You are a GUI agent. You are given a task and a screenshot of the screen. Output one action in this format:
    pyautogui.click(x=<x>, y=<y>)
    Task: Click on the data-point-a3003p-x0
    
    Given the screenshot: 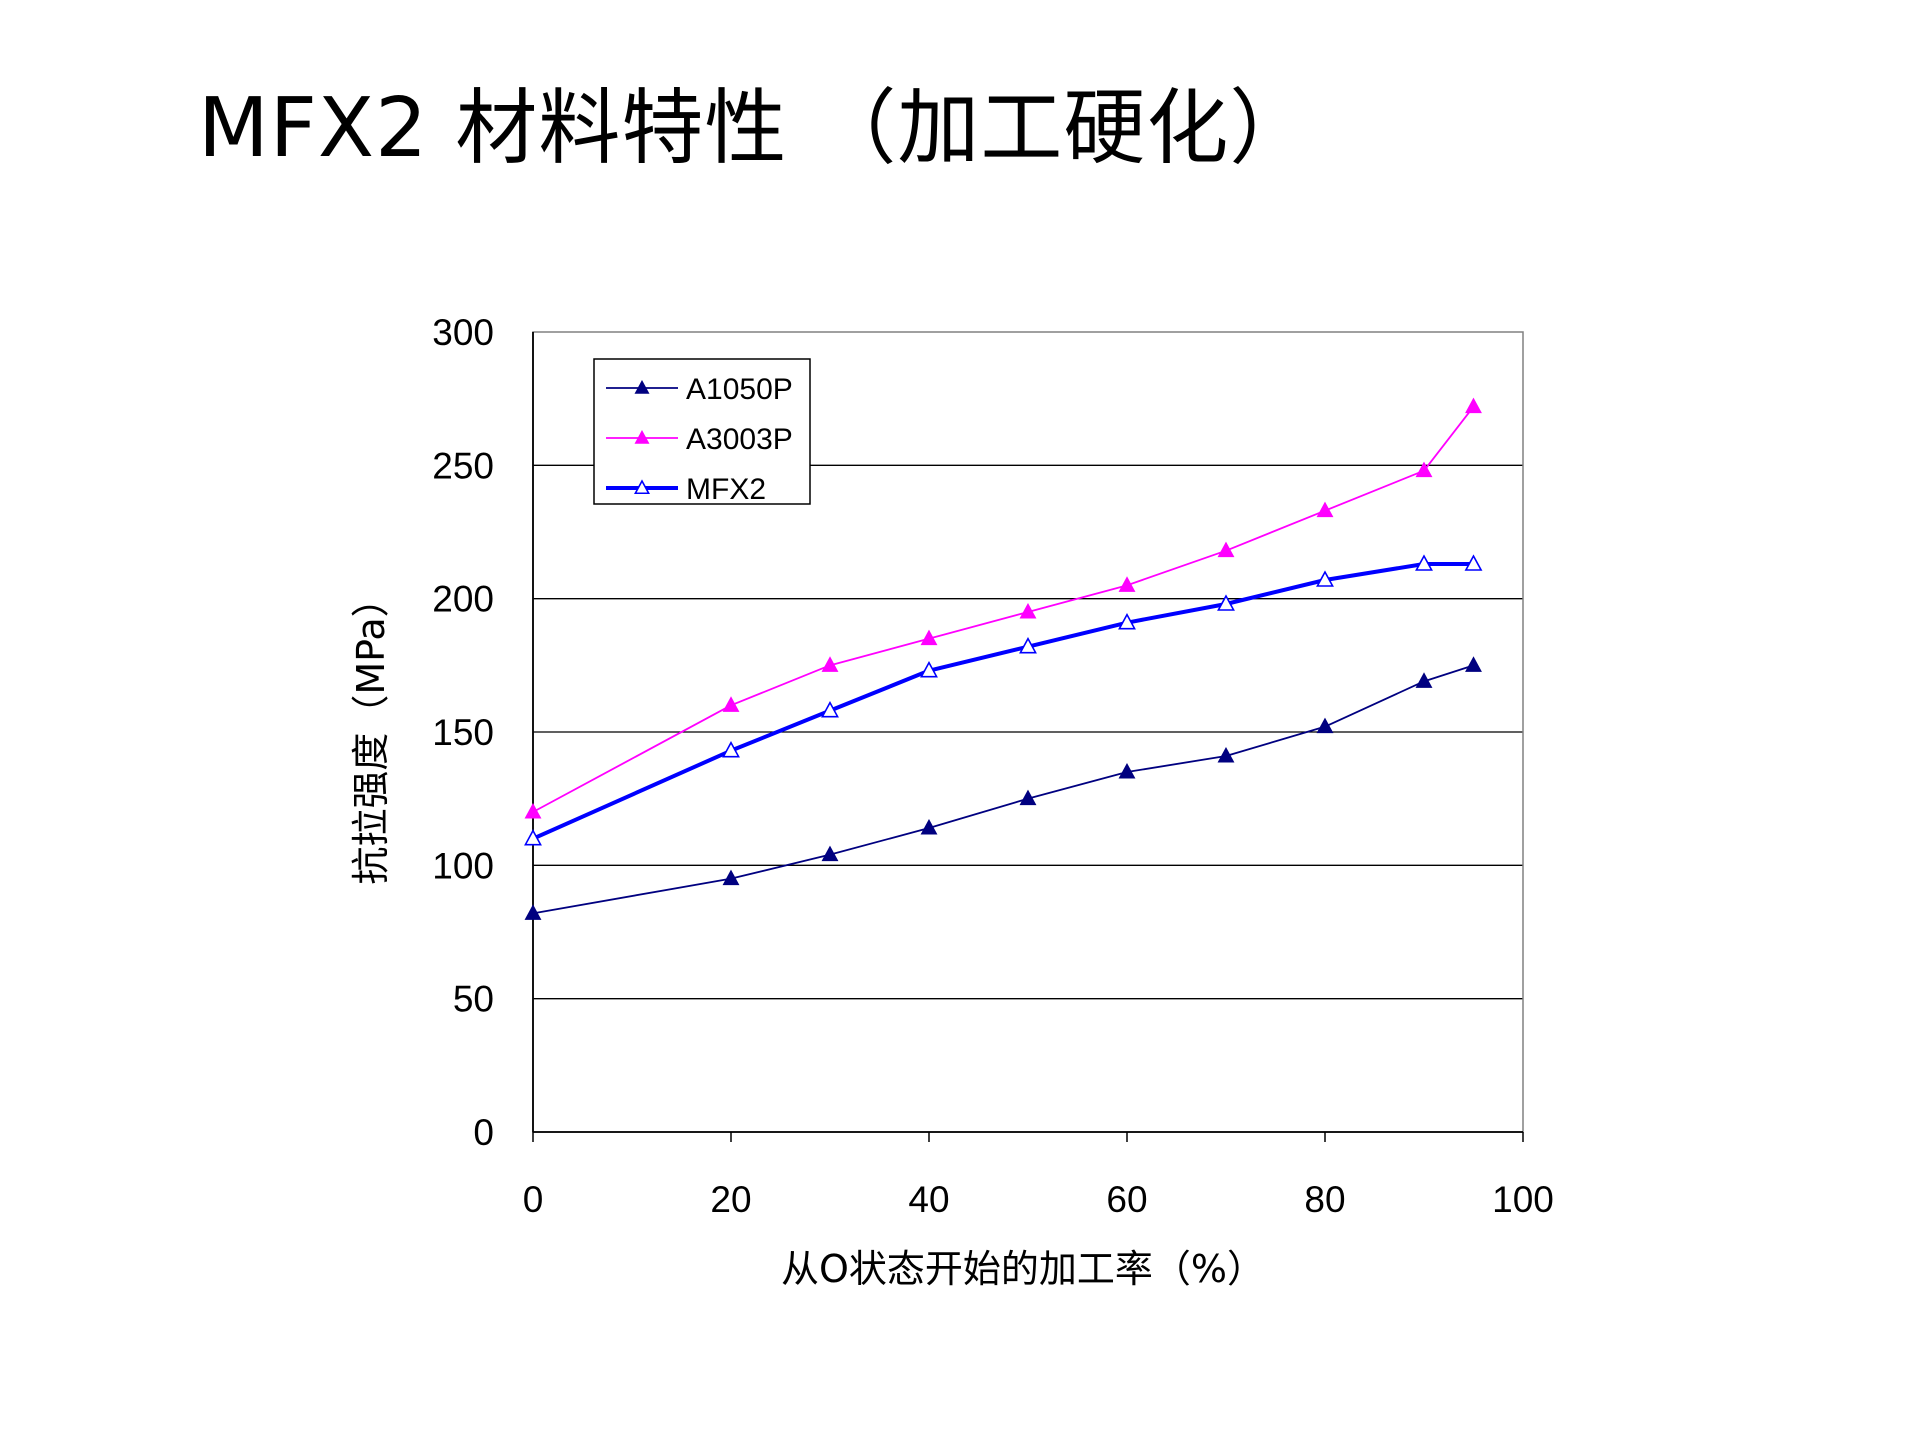 What is the action you would take?
    pyautogui.click(x=533, y=810)
    